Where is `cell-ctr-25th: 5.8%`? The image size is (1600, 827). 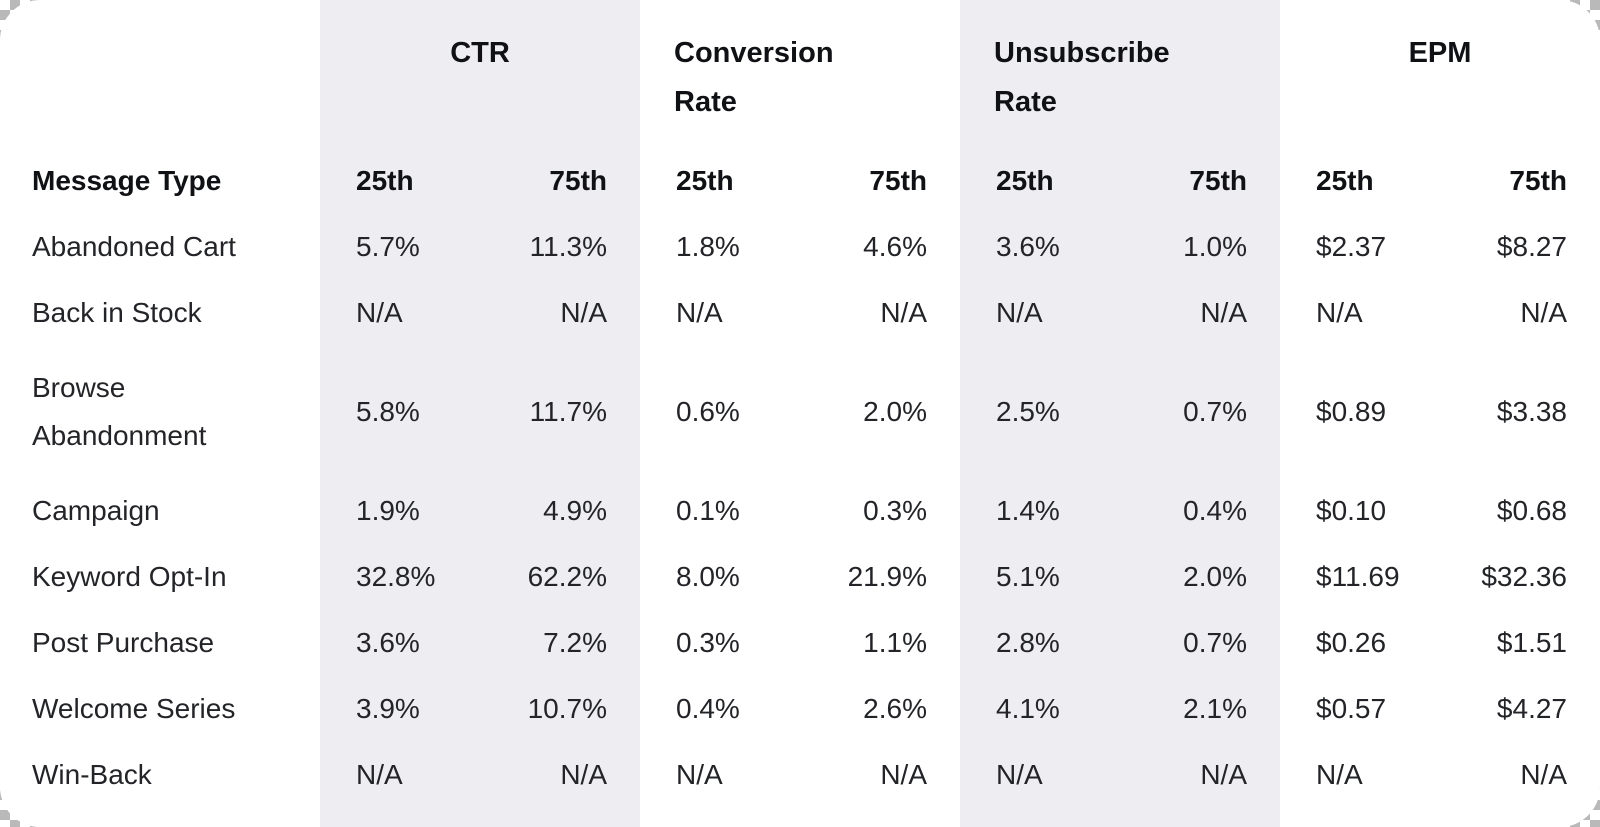 cell-ctr-25th: 5.8% is located at coordinates (388, 411).